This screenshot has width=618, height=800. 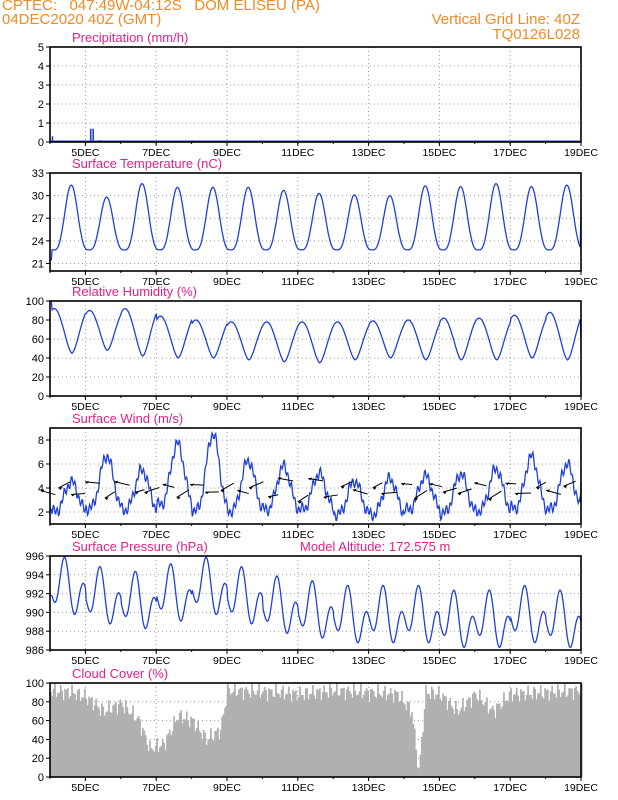 I want to click on cloud-bars, so click(x=316, y=730).